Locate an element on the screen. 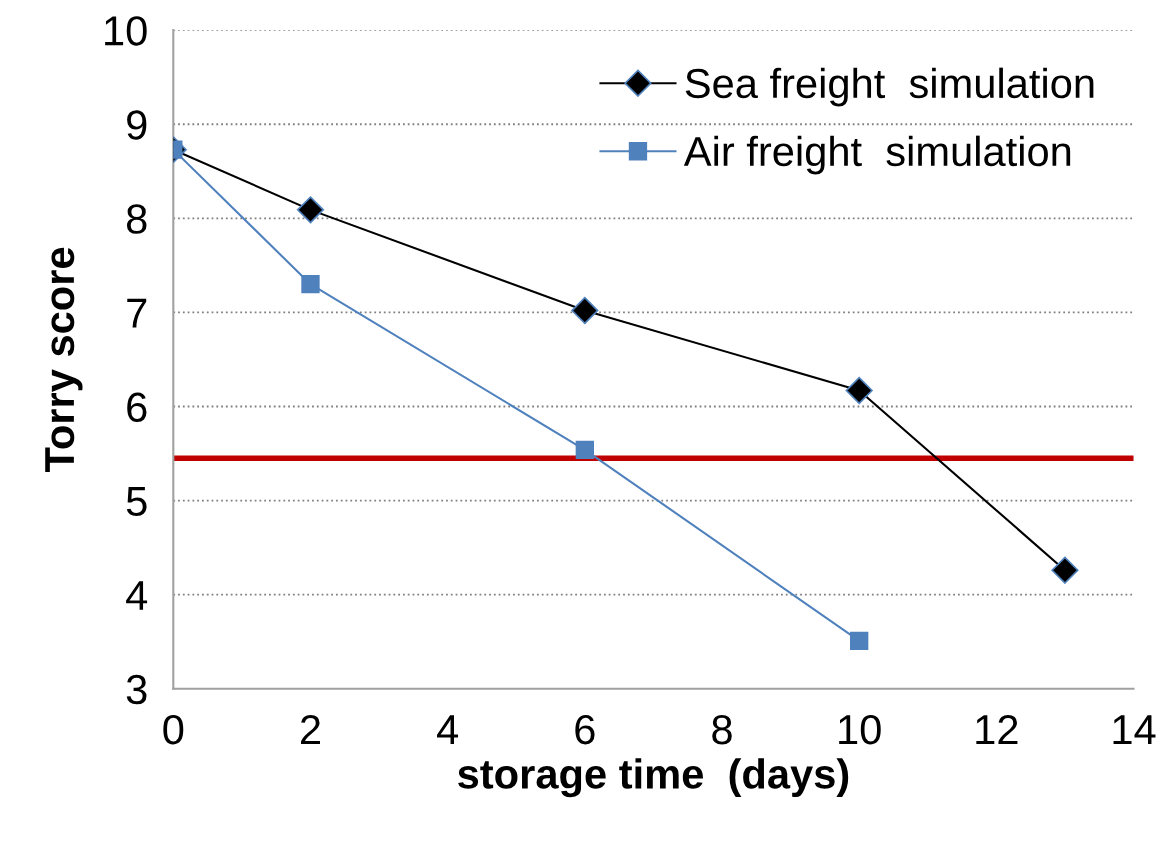 The height and width of the screenshot is (861, 1171). y-tick-label: 9 is located at coordinates (137, 125).